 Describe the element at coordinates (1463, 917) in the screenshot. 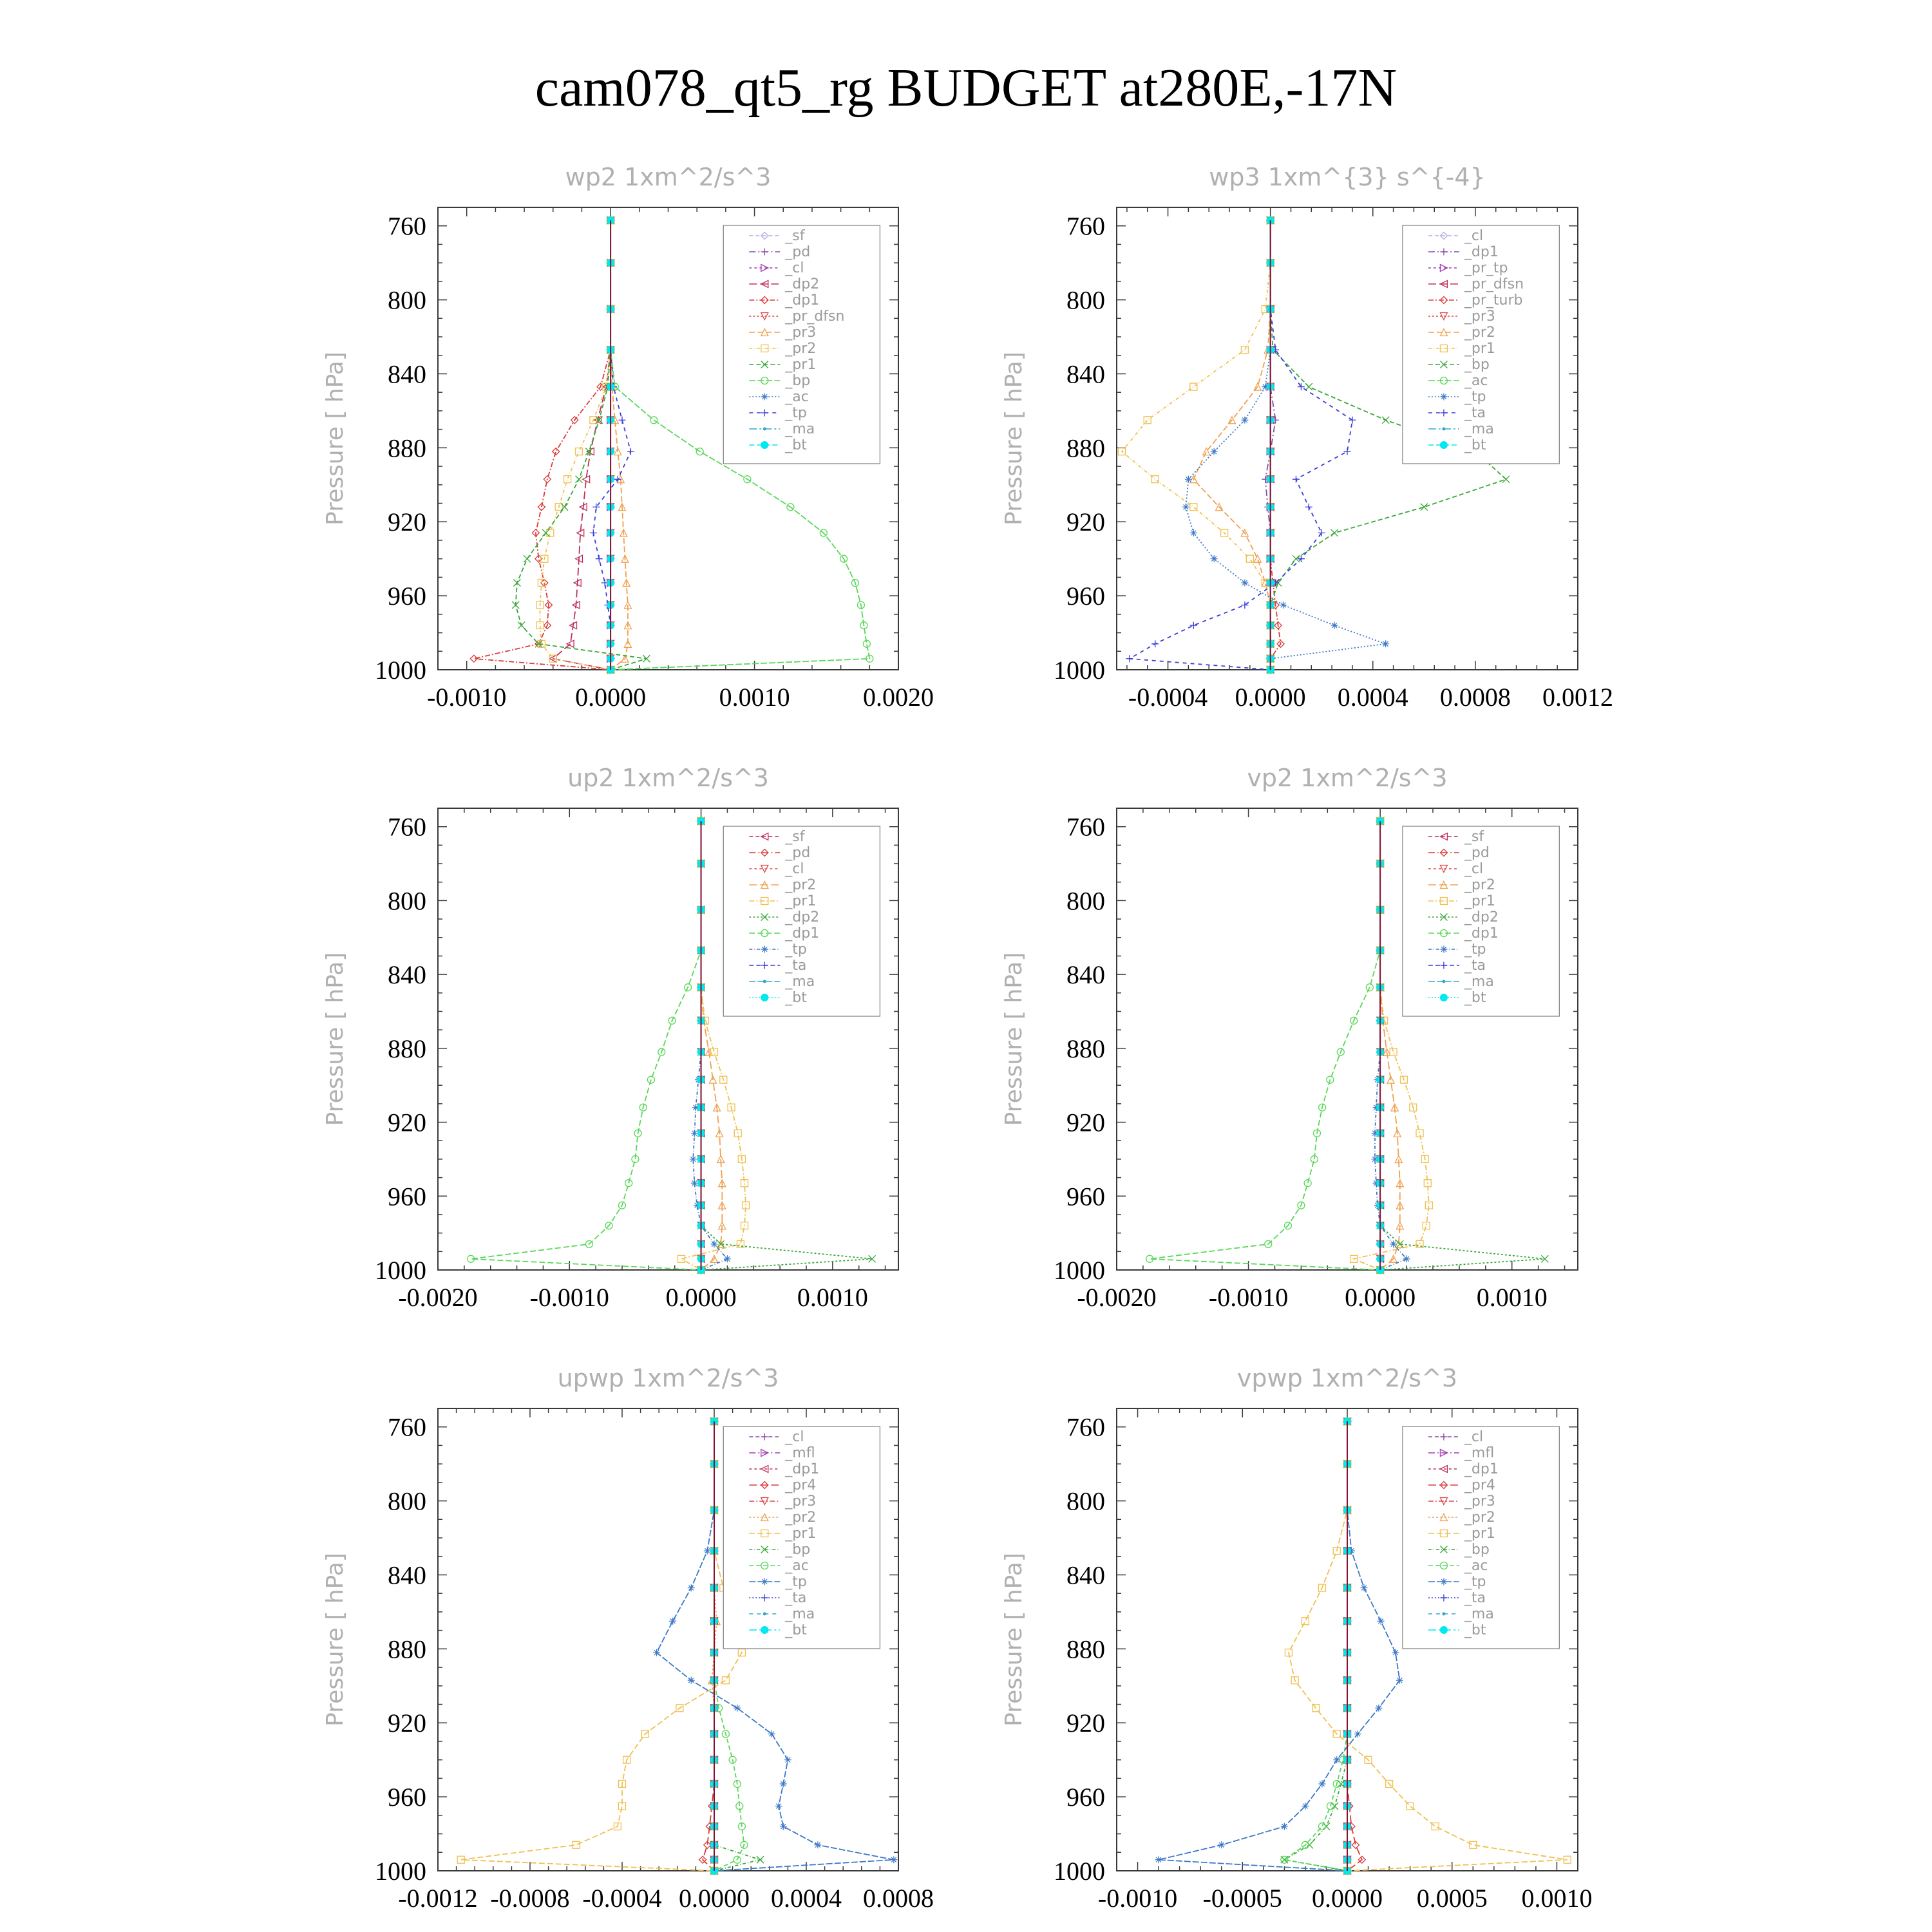

I see `legend-entry: _dp2` at that location.